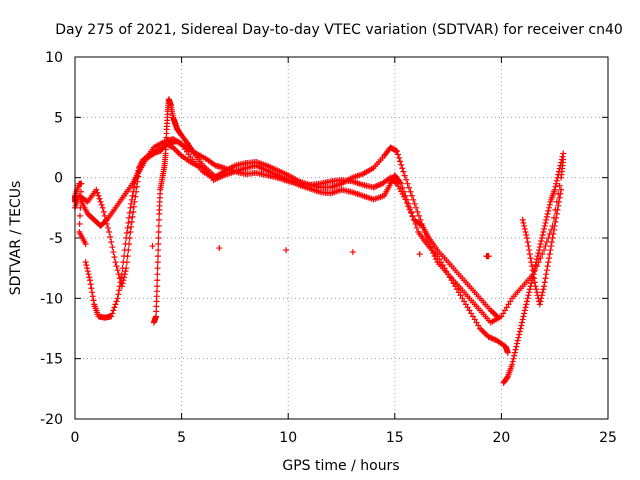 This screenshot has height=480, width=640. I want to click on y-tick-label: 10, so click(54, 58).